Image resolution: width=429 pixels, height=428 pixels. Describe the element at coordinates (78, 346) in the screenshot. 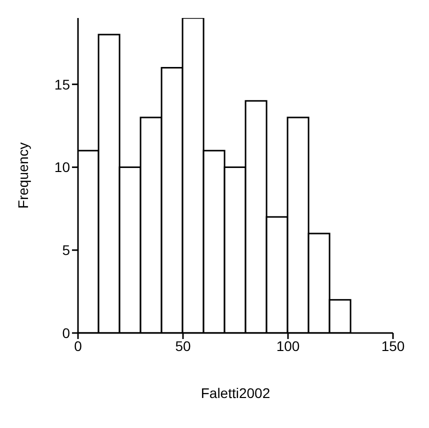

I see `x-tick-label: 0` at that location.